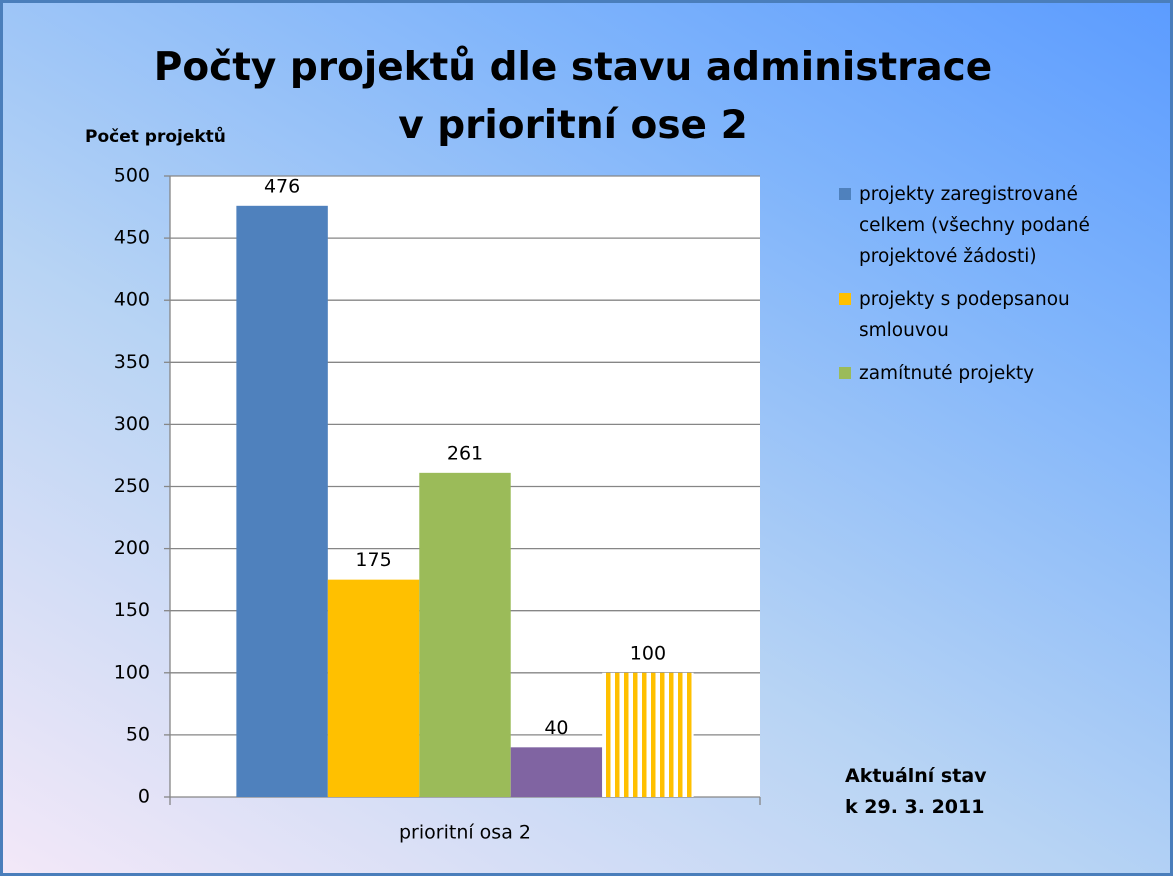 This screenshot has width=1173, height=876. I want to click on y-tick-label: 350, so click(132, 362).